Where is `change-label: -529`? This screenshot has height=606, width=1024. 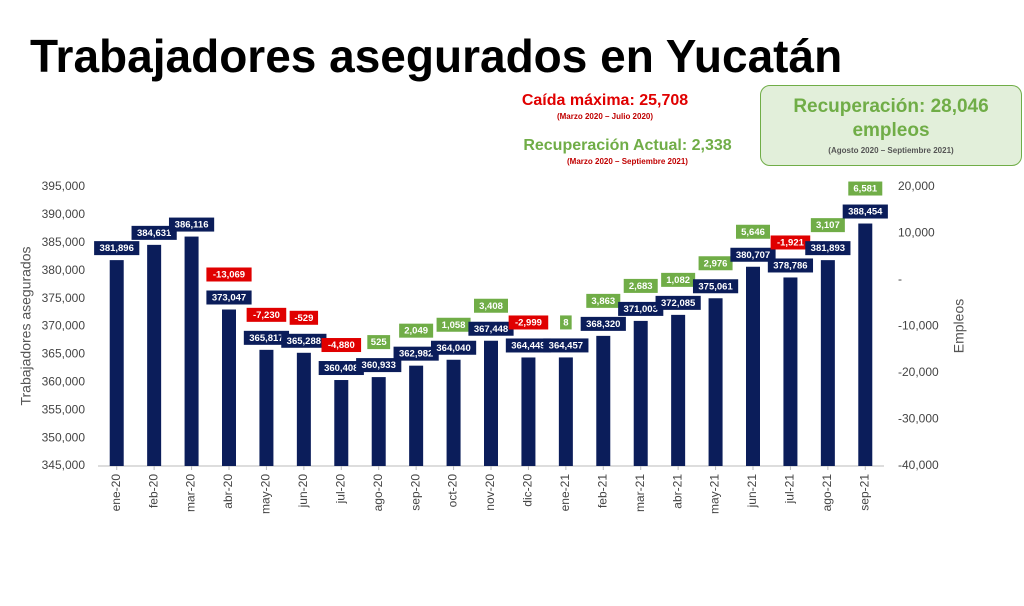 change-label: -529 is located at coordinates (303, 318).